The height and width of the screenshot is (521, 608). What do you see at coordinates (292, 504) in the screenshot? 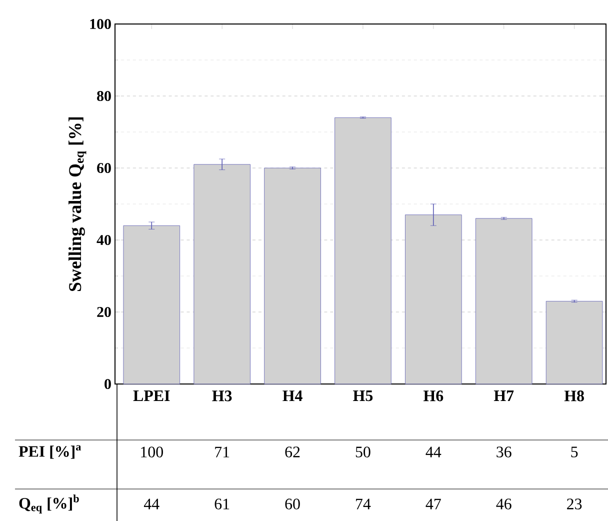
I see `data-label: 60` at bounding box center [292, 504].